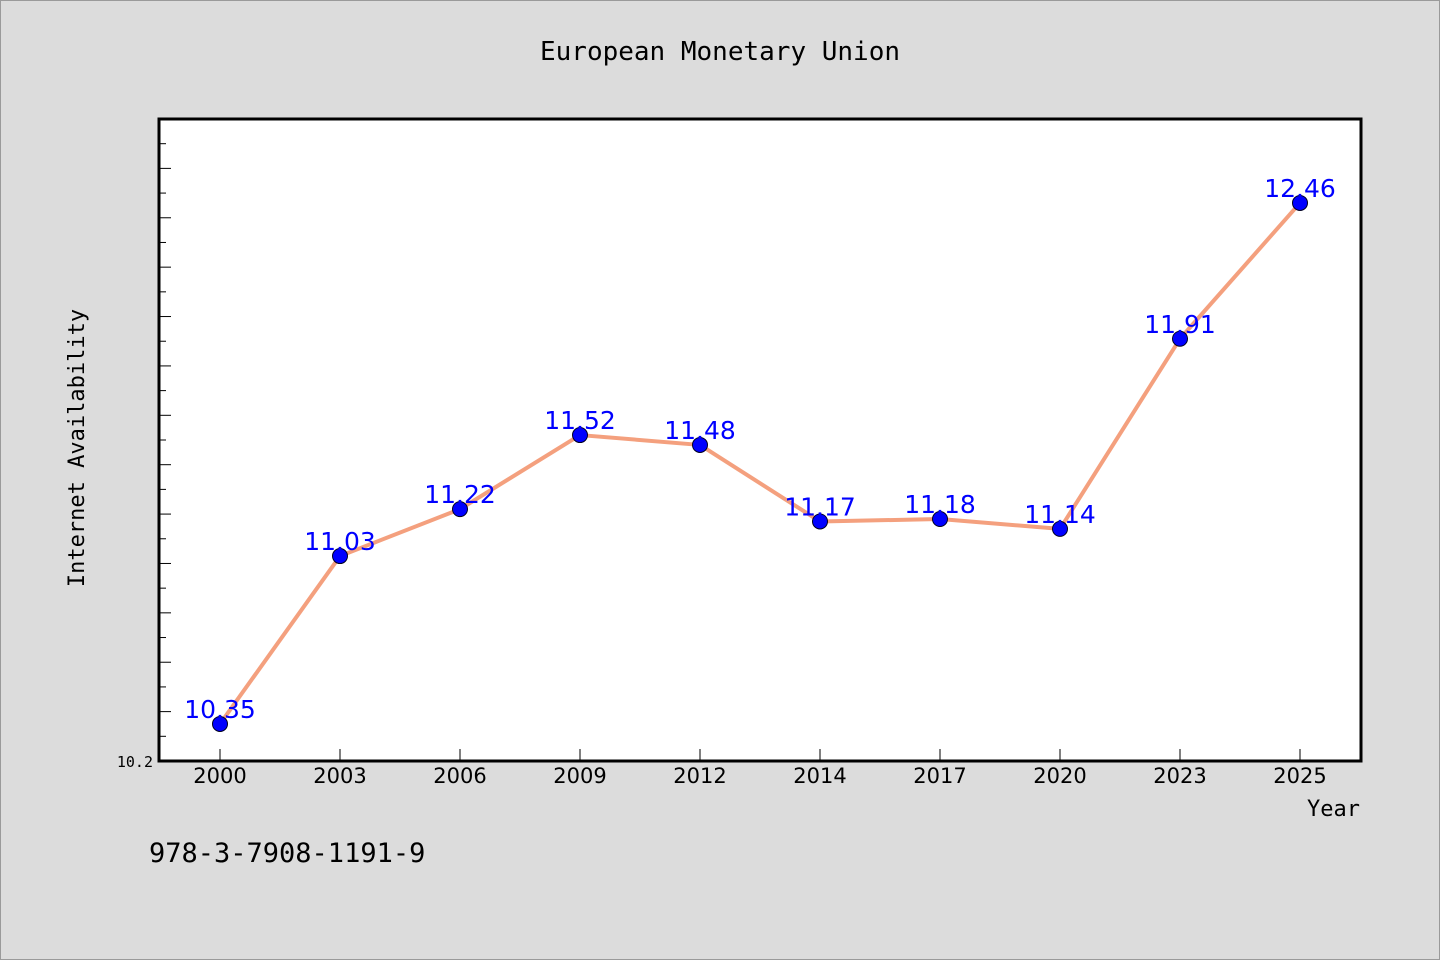 This screenshot has width=1440, height=960. I want to click on data-label: 11.03, so click(340, 541).